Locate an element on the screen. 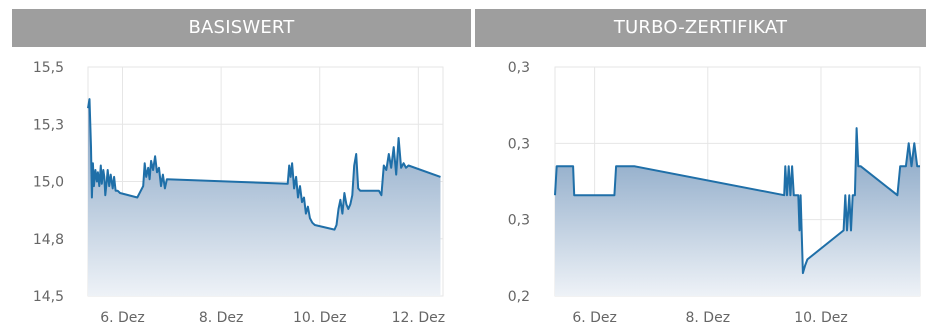  basiswert-y-tick-label: 14,8 is located at coordinates (48, 240).